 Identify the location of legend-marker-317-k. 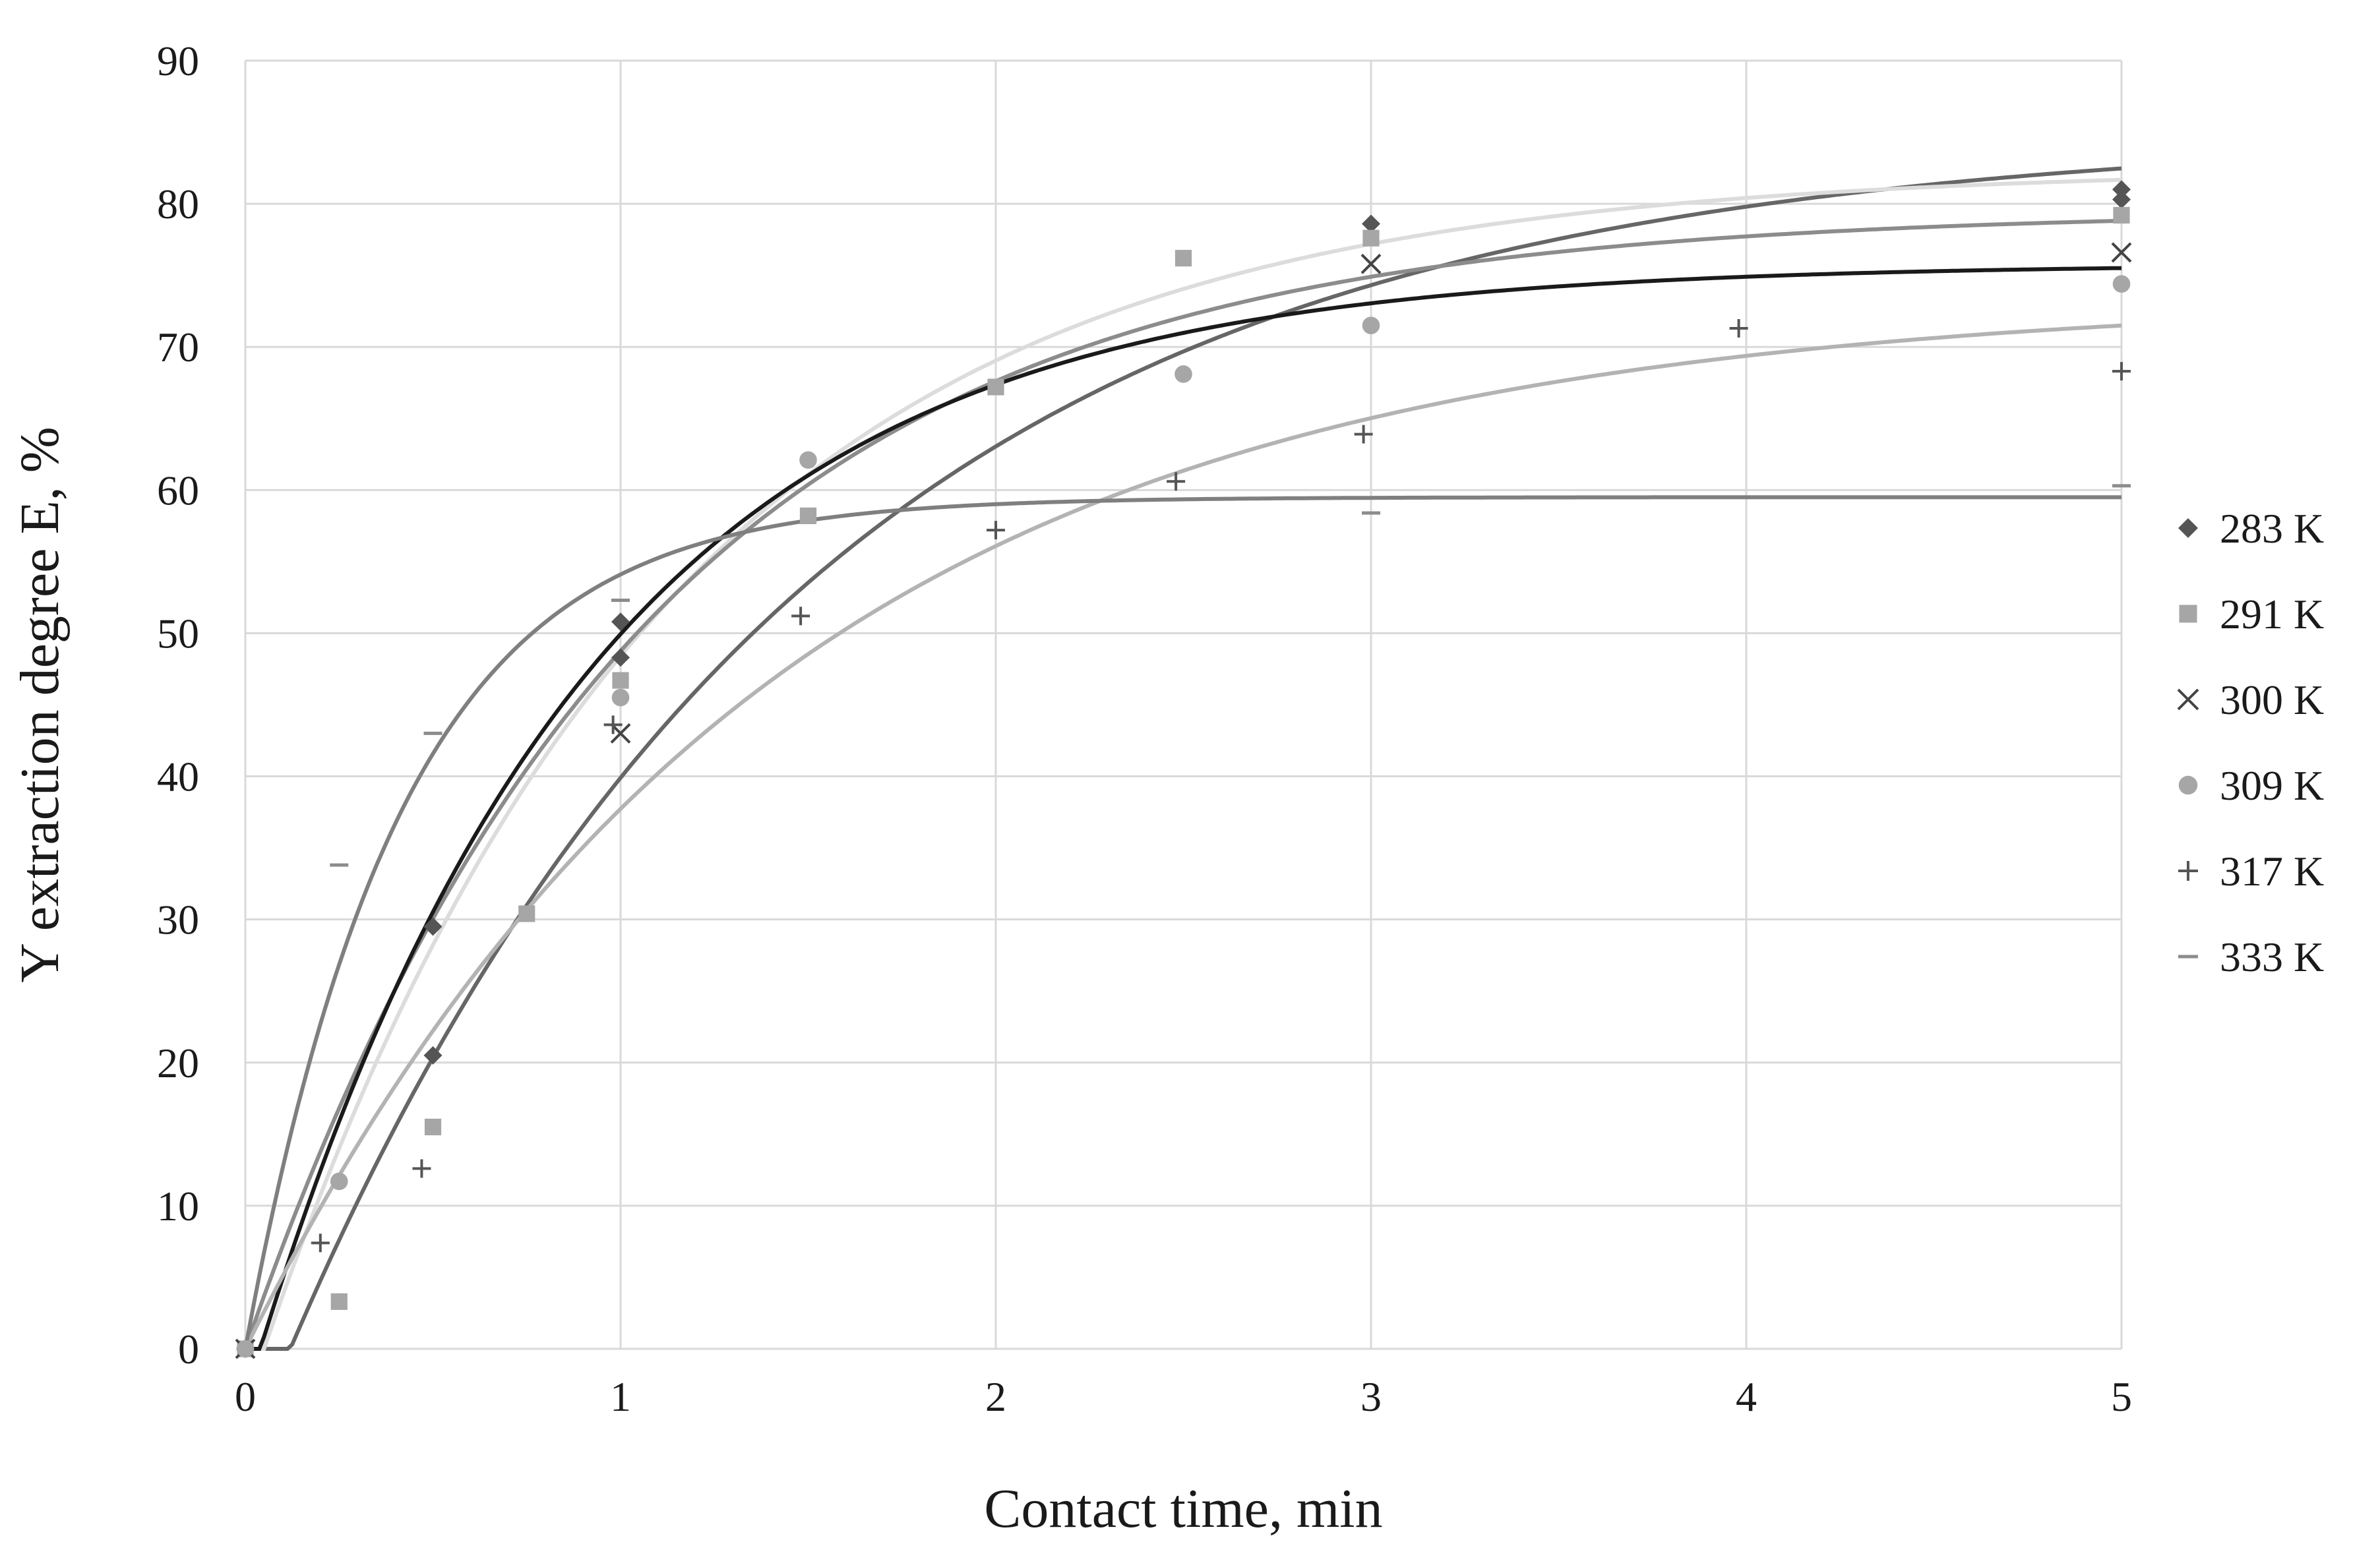
(2188, 871).